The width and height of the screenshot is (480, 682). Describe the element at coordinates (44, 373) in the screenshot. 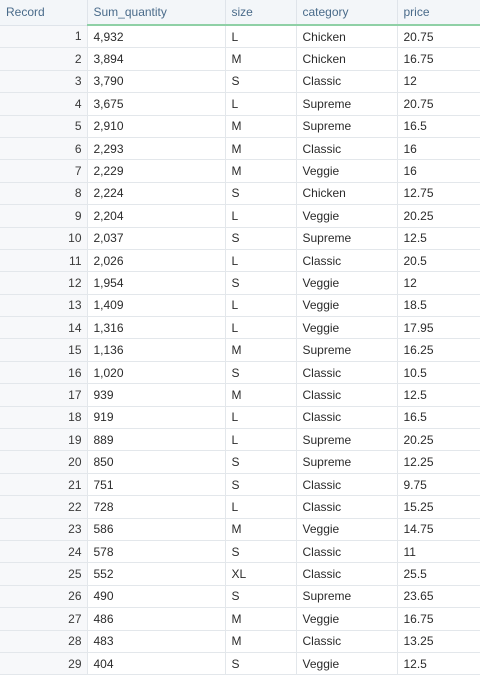

I see `cell-record: 16` at that location.